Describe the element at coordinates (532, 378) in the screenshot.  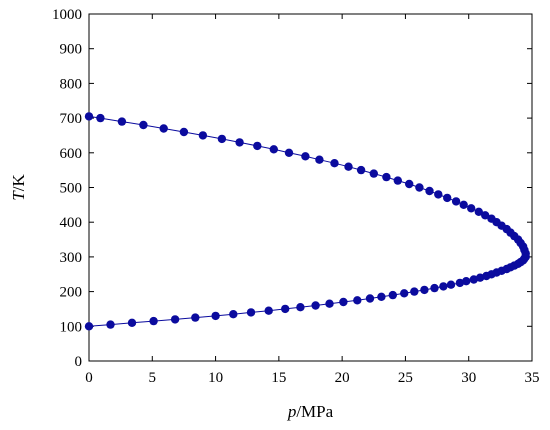
I see `x-tick-label: 35` at that location.